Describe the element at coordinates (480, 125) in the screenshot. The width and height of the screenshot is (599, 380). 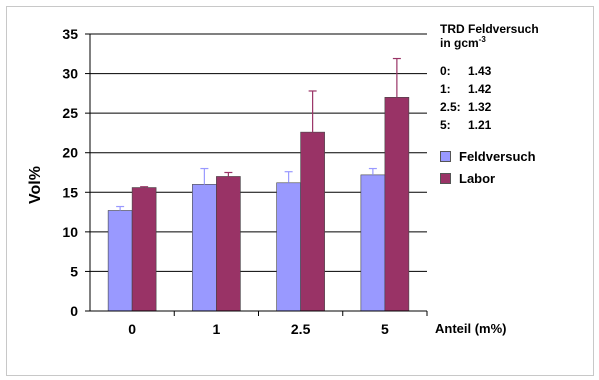
I see `annotation-row-value: 1.21` at that location.